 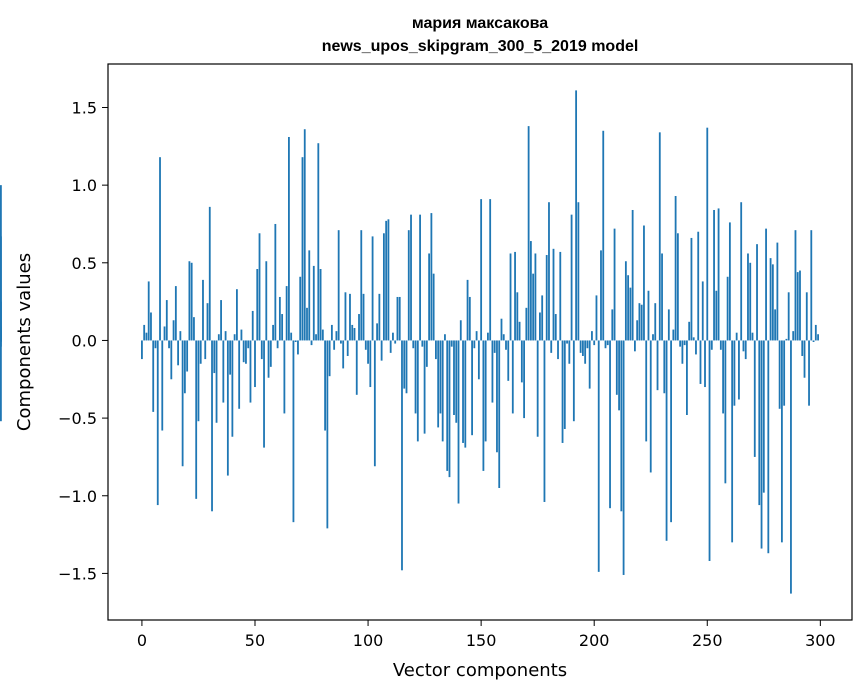 What do you see at coordinates (77, 573) in the screenshot?
I see `y-tick-label: −1.5` at bounding box center [77, 573].